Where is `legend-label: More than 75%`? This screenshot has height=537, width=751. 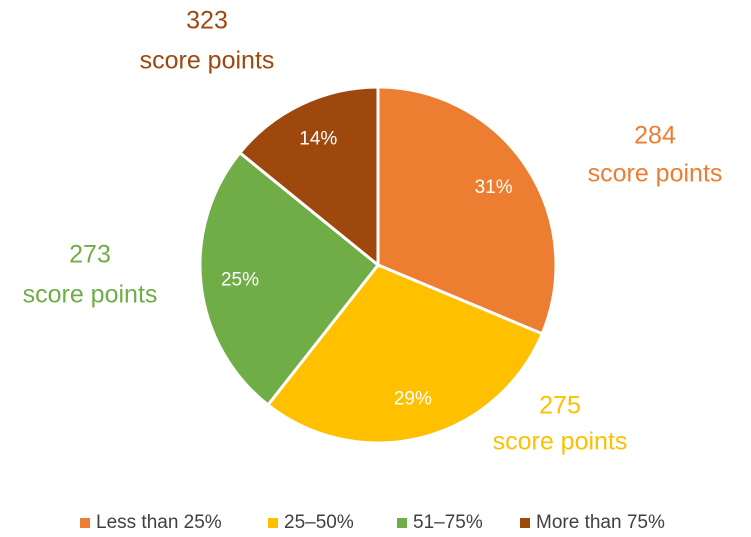
legend-label: More than 75% is located at coordinates (600, 522).